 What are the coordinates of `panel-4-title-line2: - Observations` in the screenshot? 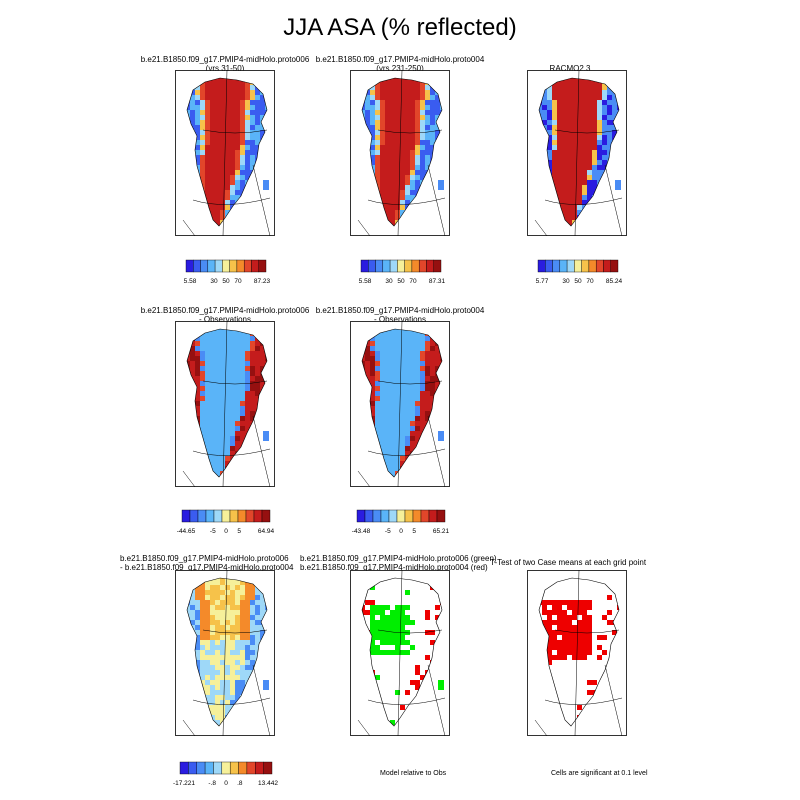 It's located at (225, 319).